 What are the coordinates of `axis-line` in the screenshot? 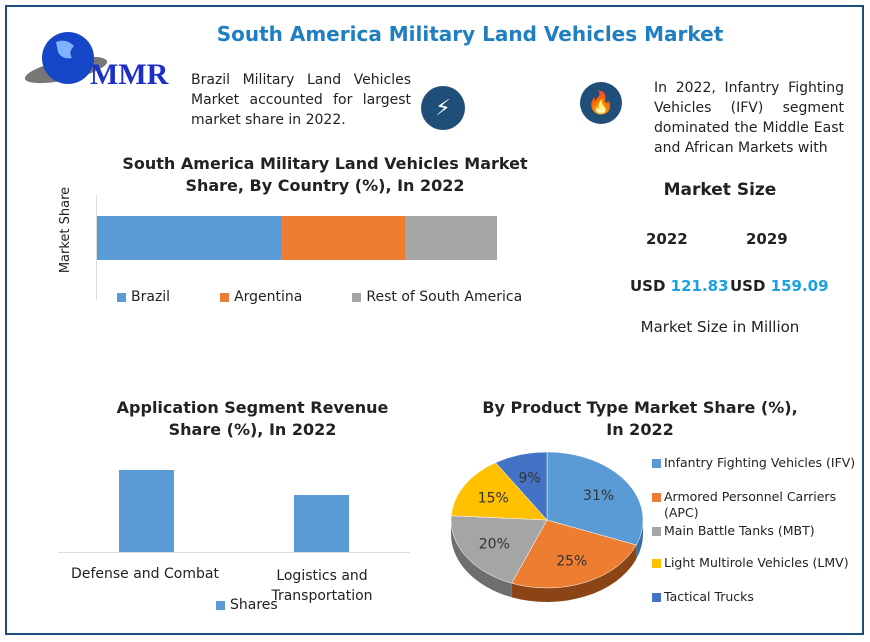 It's located at (96, 247).